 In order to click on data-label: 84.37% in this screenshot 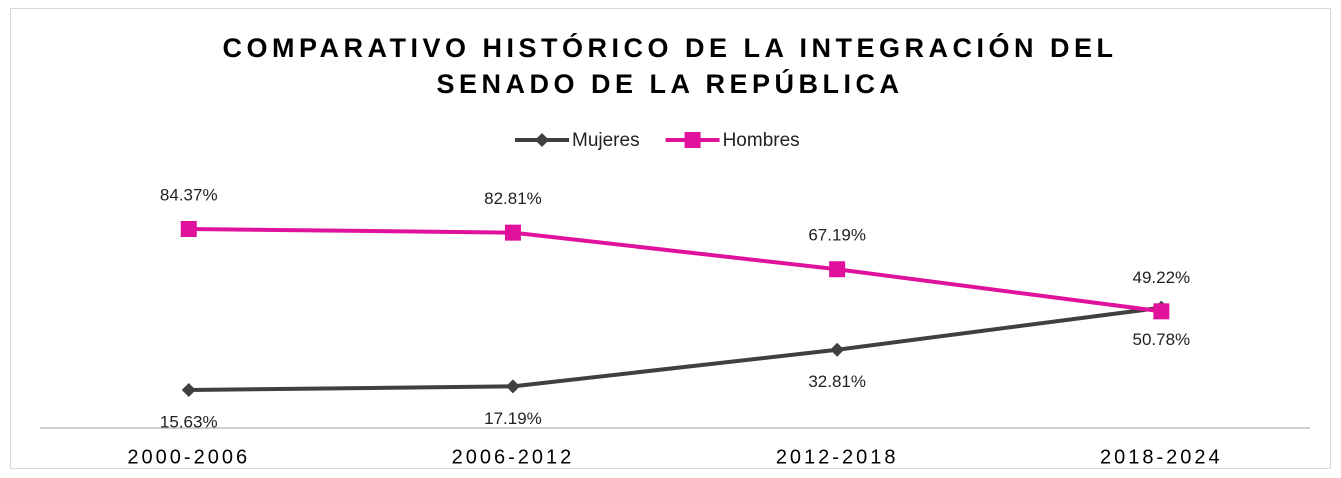, I will do `click(189, 194)`.